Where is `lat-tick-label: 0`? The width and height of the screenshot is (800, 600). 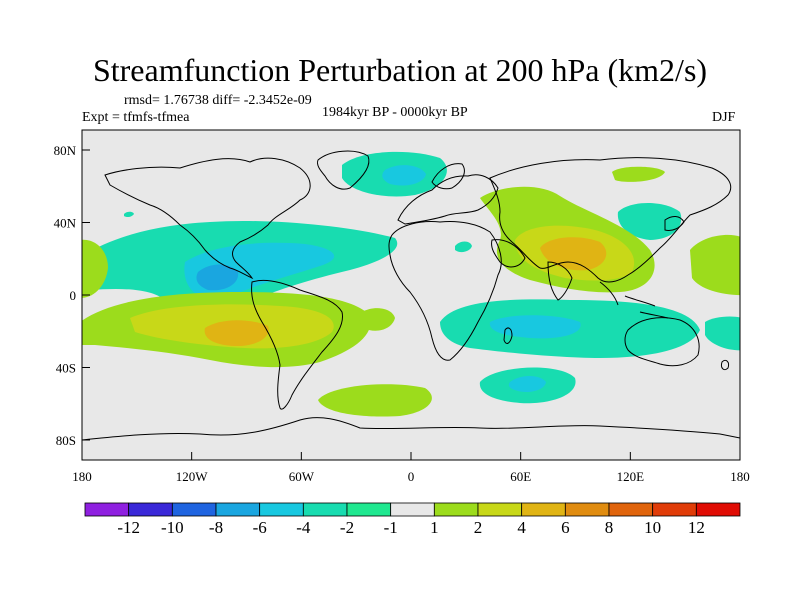 lat-tick-label: 0 is located at coordinates (73, 295).